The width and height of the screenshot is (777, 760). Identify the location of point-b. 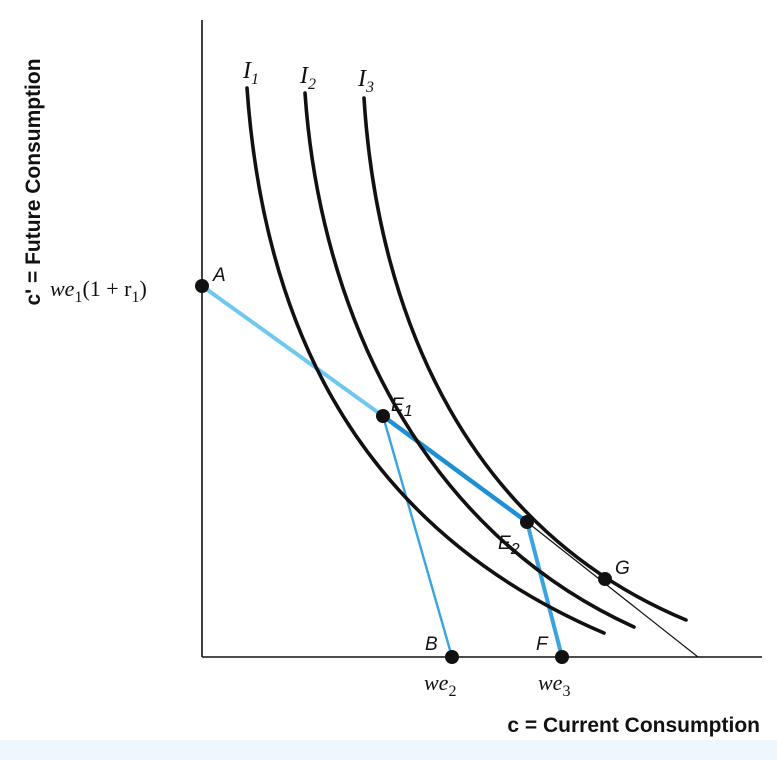
(452, 657).